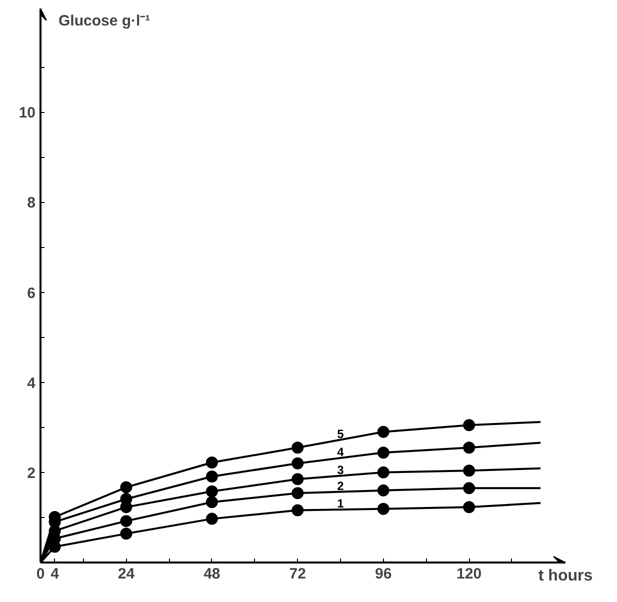  I want to click on series-label: 3, so click(340, 469).